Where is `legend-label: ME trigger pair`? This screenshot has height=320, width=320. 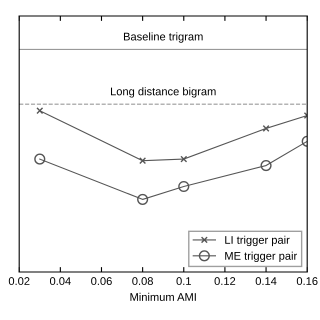 legend-label: ME trigger pair is located at coordinates (261, 257).